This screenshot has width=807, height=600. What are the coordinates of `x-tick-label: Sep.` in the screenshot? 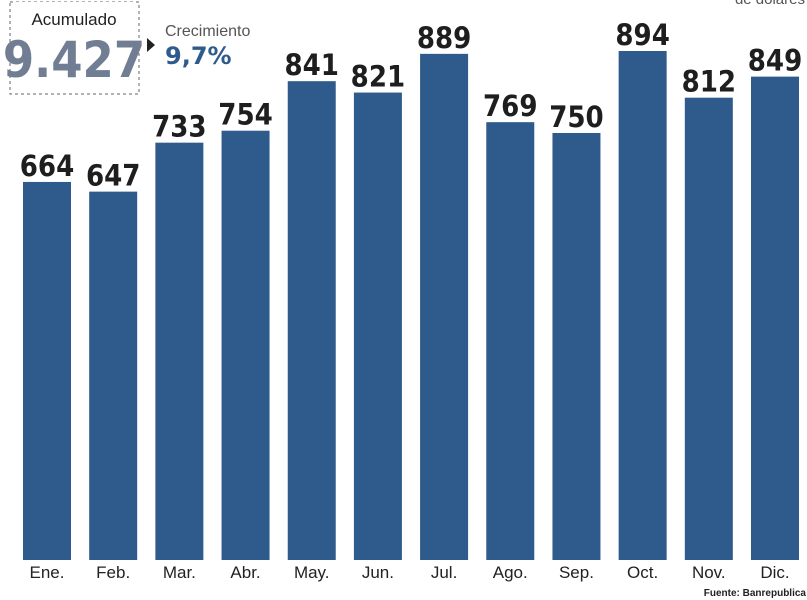 It's located at (576, 572).